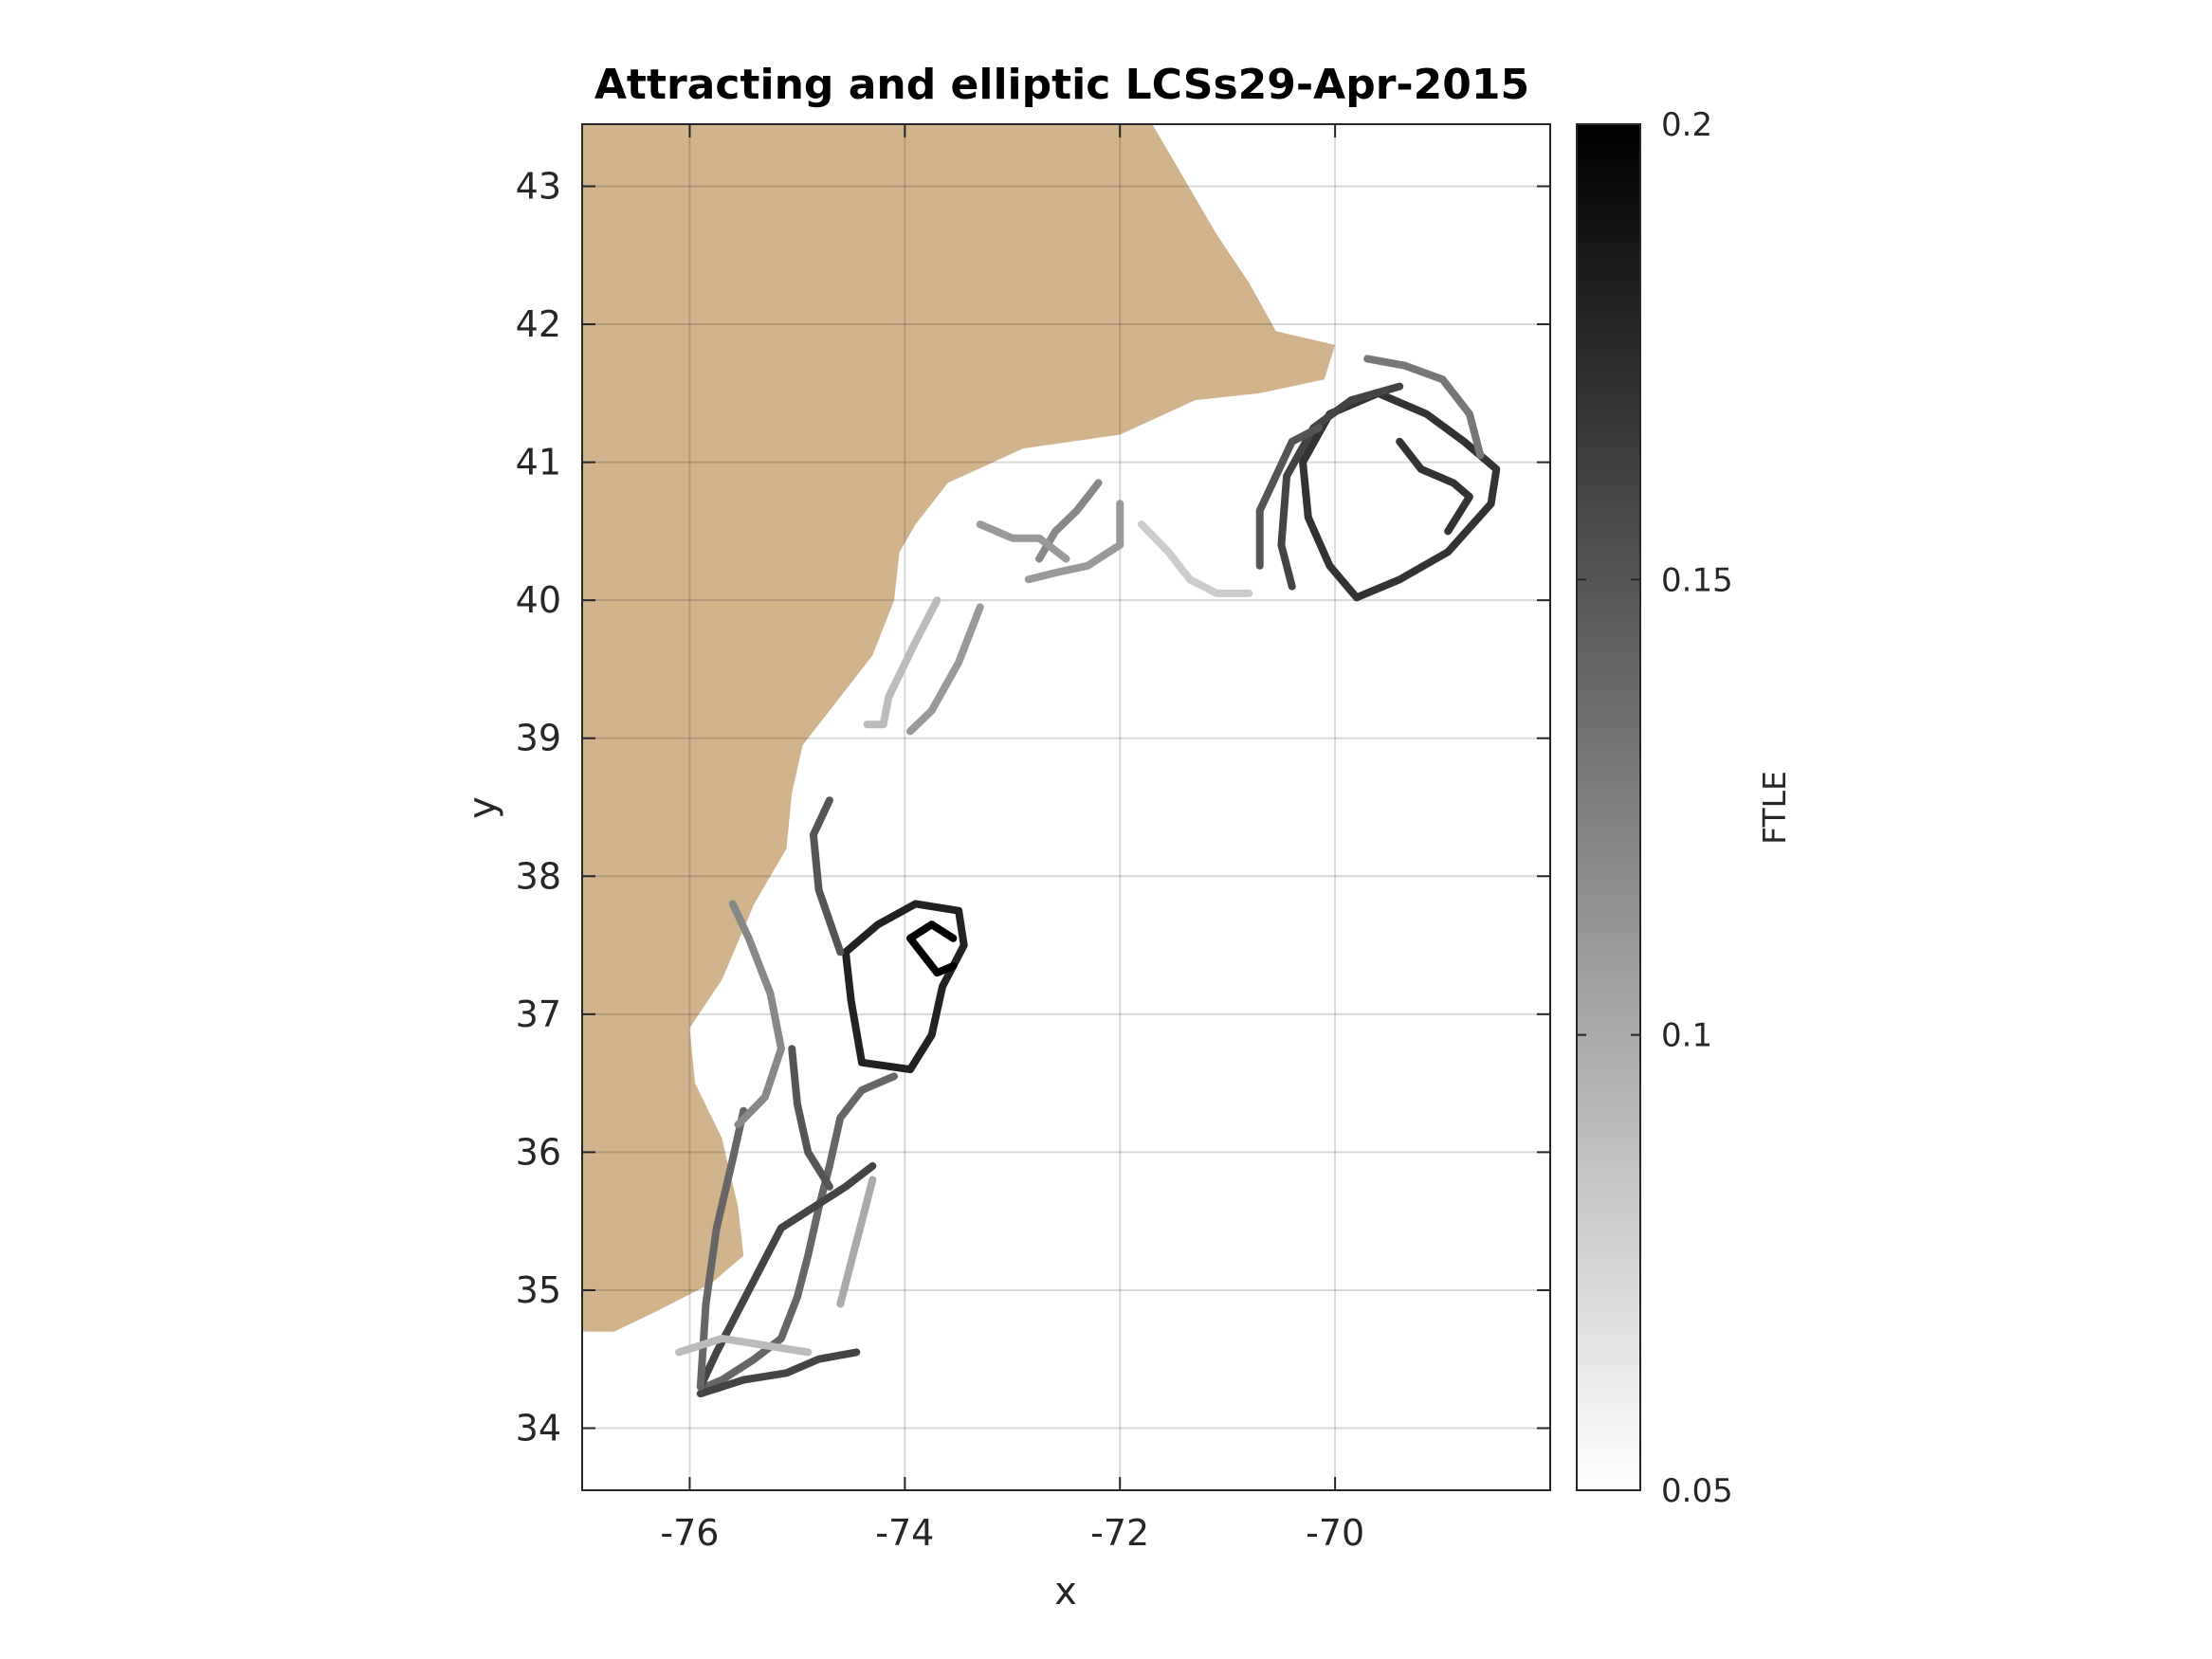  What do you see at coordinates (689, 1533) in the screenshot?
I see `x-tick-label: -76` at bounding box center [689, 1533].